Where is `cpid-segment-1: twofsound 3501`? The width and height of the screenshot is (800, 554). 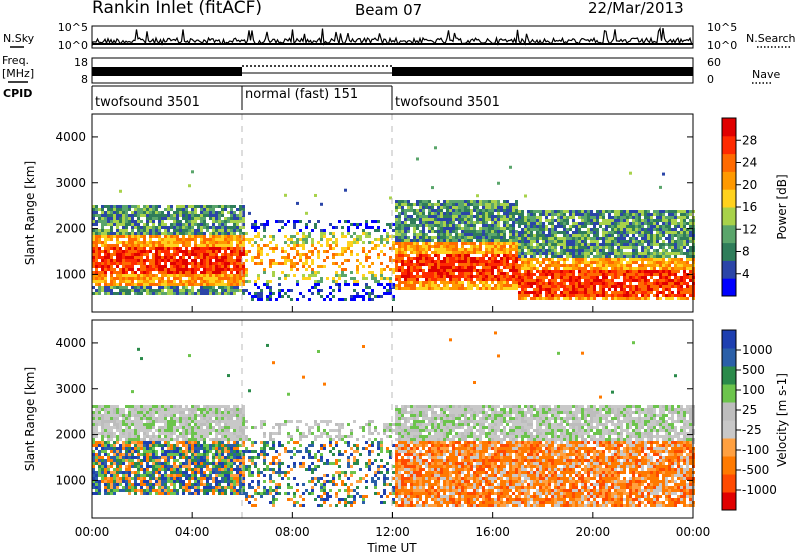 cpid-segment-1: twofsound 3501 is located at coordinates (147, 102).